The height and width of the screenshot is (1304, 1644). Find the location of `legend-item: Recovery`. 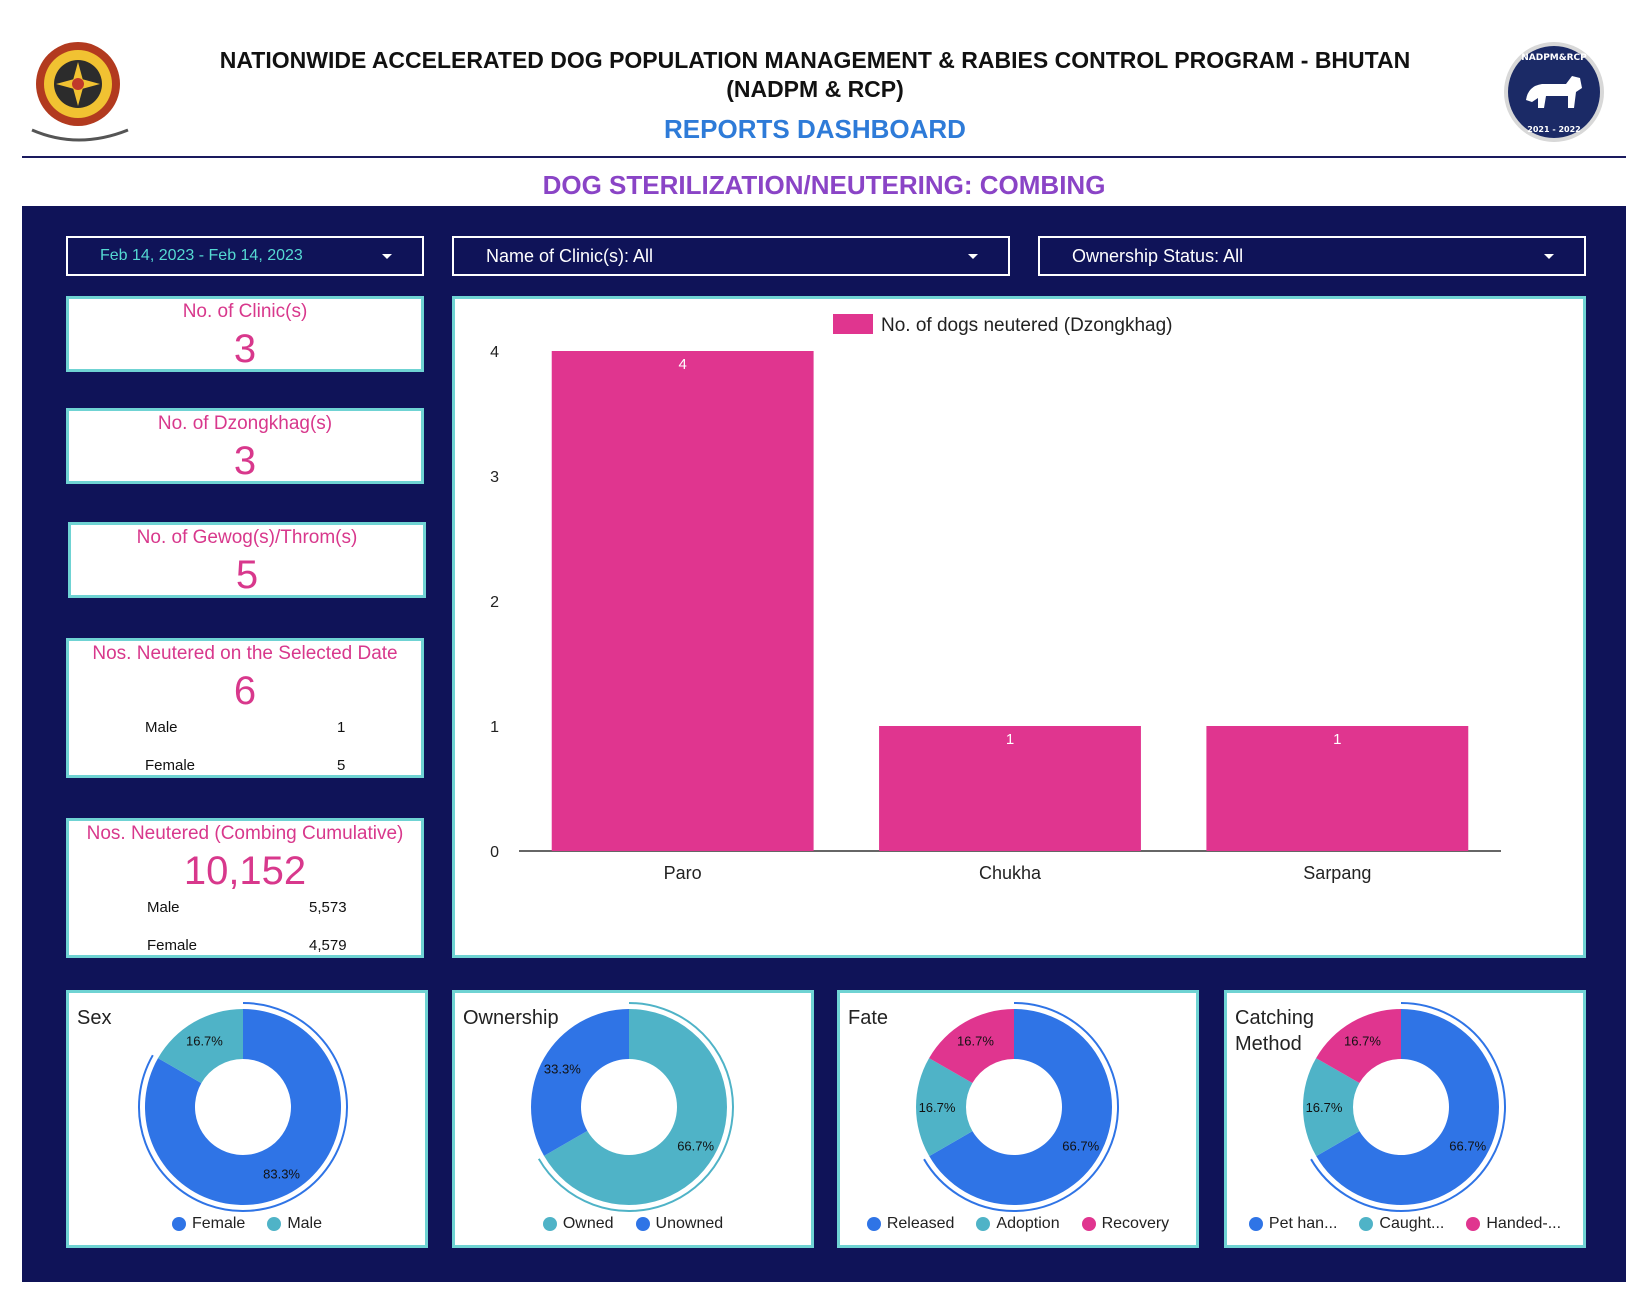

legend-item: Recovery is located at coordinates (1125, 1224).